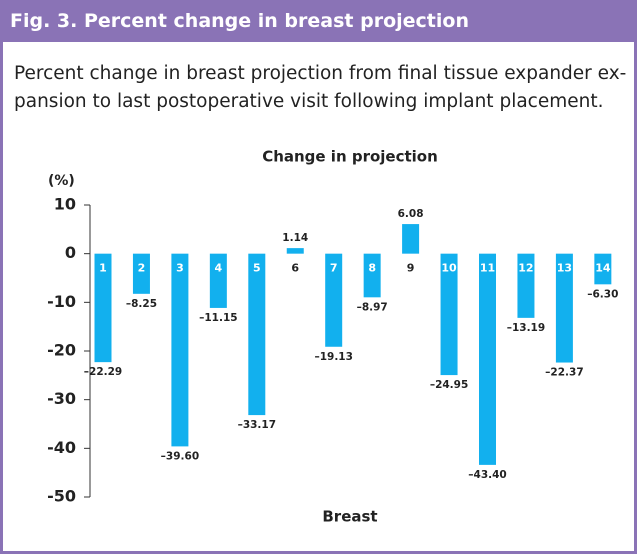 The height and width of the screenshot is (557, 637). I want to click on value-label: –39.60, so click(180, 456).